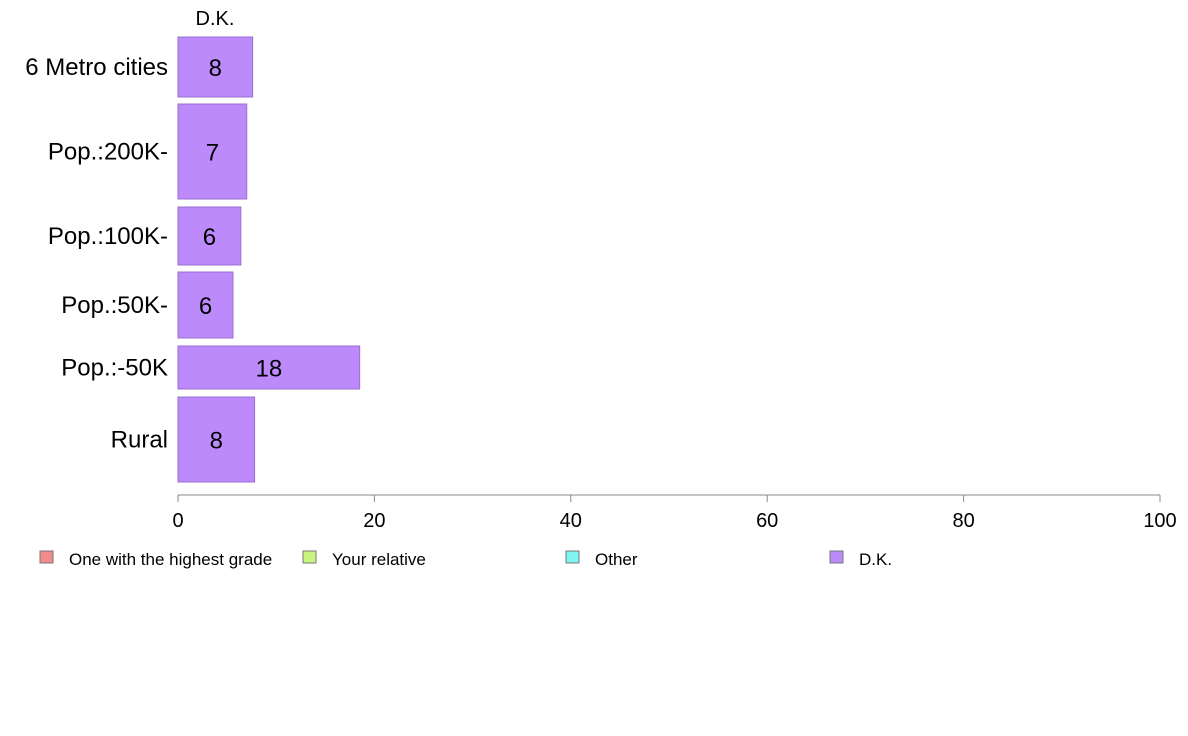 Image resolution: width=1188 pixels, height=736 pixels. I want to click on x-tick-label: 0, so click(177, 521).